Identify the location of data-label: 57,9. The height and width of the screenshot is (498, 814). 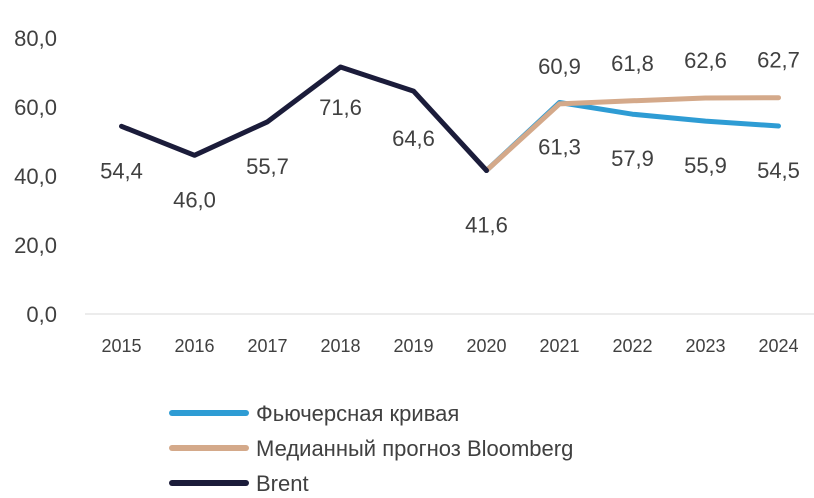
(632, 158).